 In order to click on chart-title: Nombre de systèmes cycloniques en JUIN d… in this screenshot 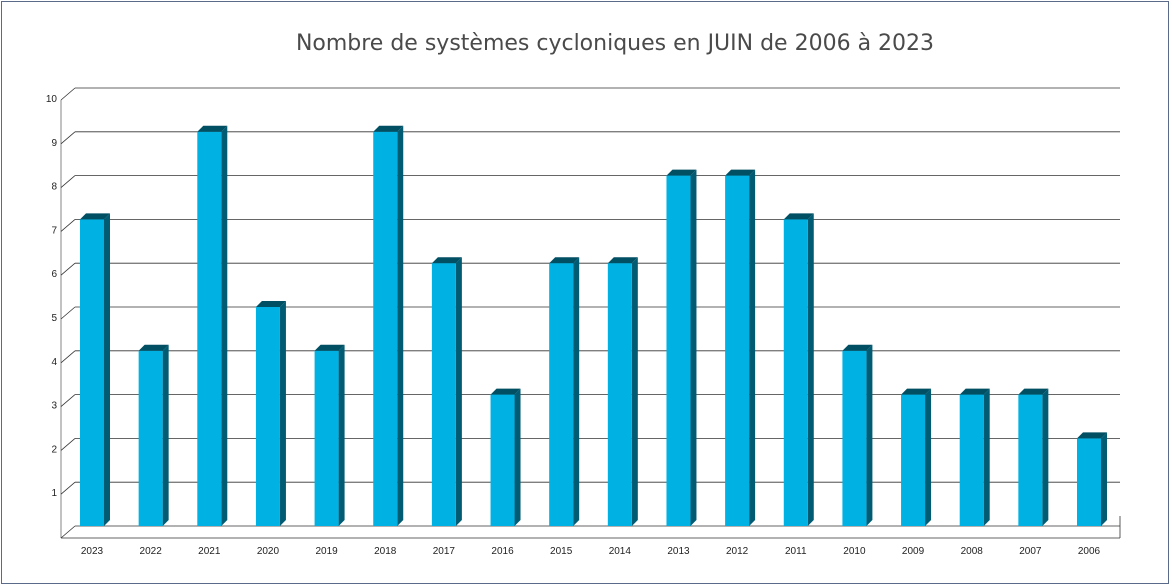, I will do `click(615, 43)`.